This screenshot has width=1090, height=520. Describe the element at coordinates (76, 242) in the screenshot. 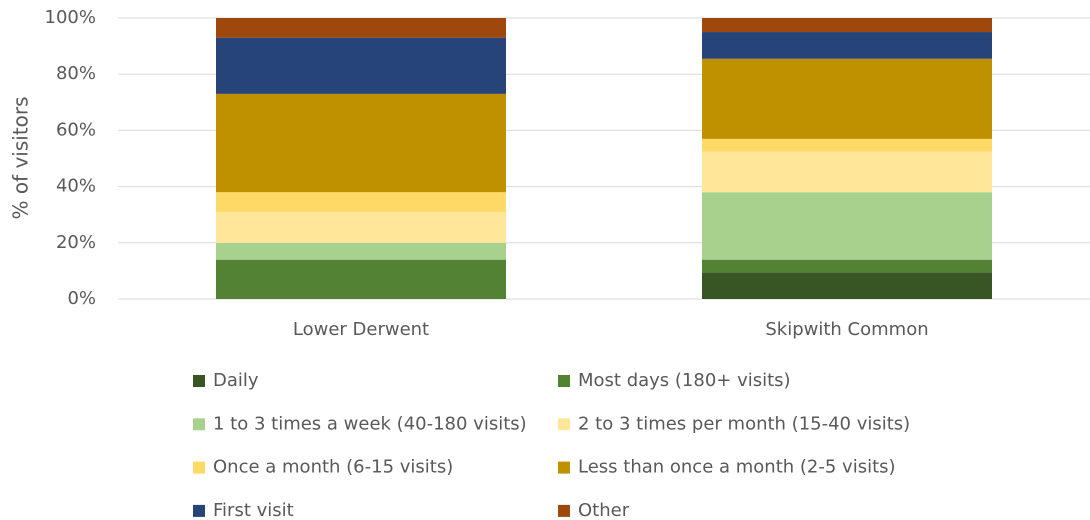

I see `y-tick-label: 20%` at that location.